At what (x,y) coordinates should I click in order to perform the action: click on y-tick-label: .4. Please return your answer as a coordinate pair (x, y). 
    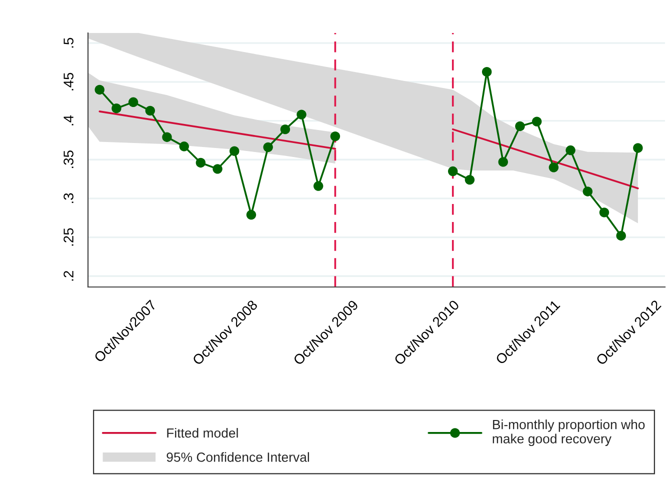
    Looking at the image, I should click on (69, 120).